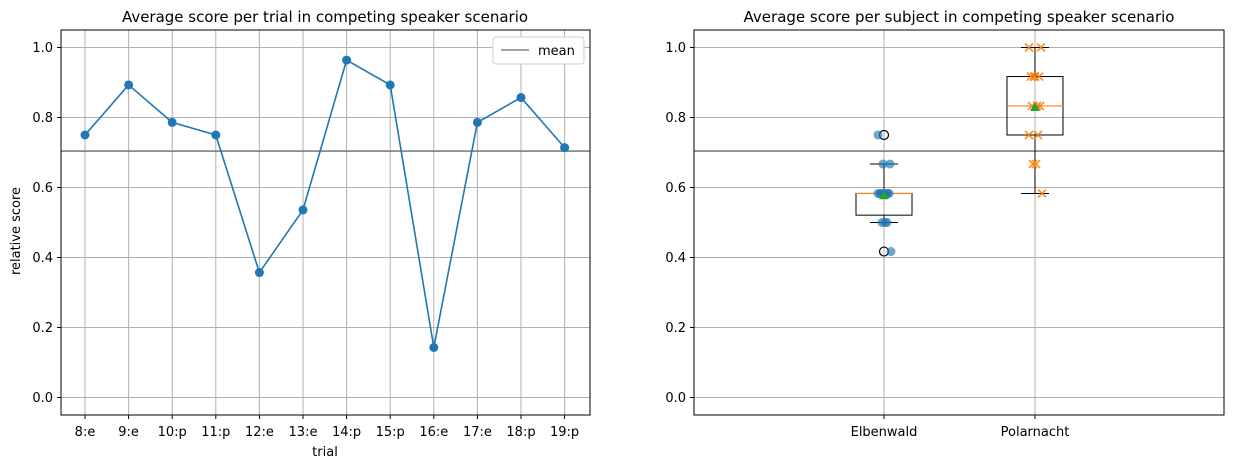 The width and height of the screenshot is (1233, 468). What do you see at coordinates (325, 452) in the screenshot?
I see `left-x-axis-label: trial` at bounding box center [325, 452].